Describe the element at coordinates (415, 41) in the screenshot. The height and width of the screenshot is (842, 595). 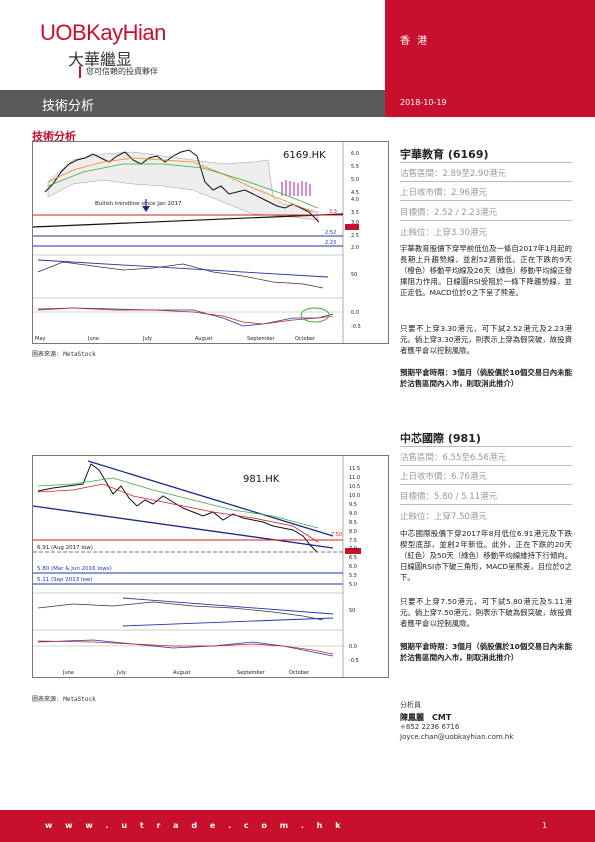
I see `region-label: 香 港` at that location.